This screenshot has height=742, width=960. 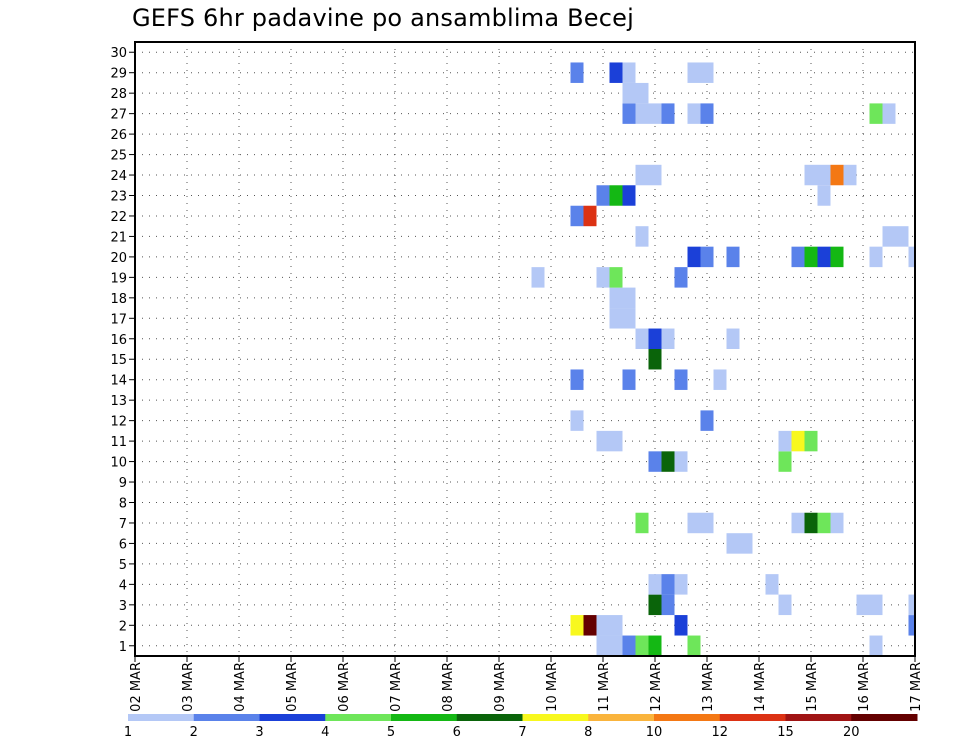 What do you see at coordinates (654, 732) in the screenshot?
I see `legend-label: 10` at bounding box center [654, 732].